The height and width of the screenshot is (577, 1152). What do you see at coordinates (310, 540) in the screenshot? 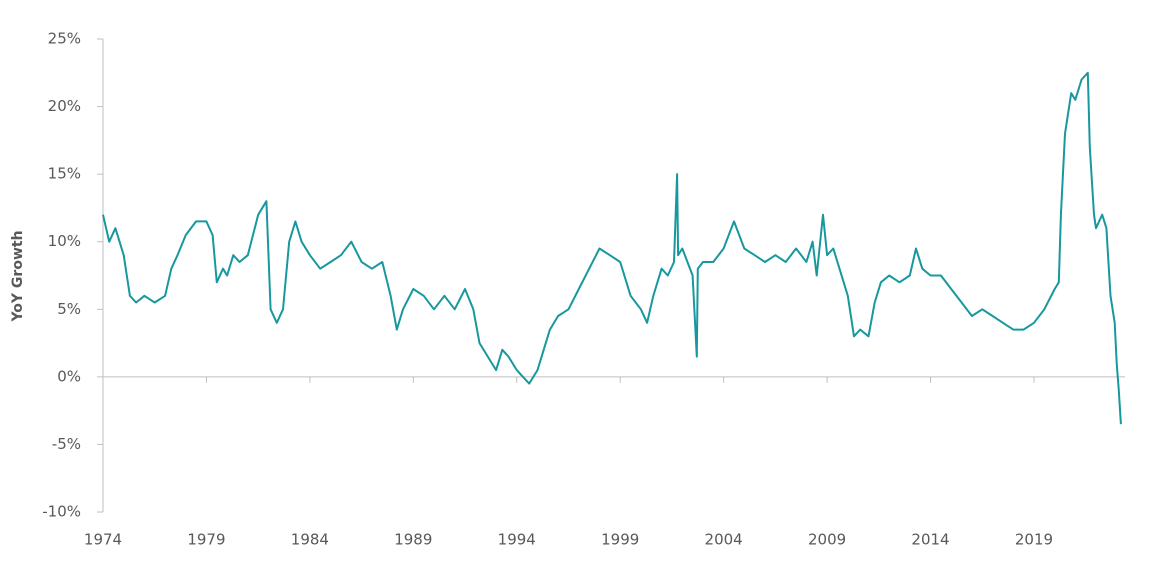
I see `x-tick-label: 1984` at bounding box center [310, 540].